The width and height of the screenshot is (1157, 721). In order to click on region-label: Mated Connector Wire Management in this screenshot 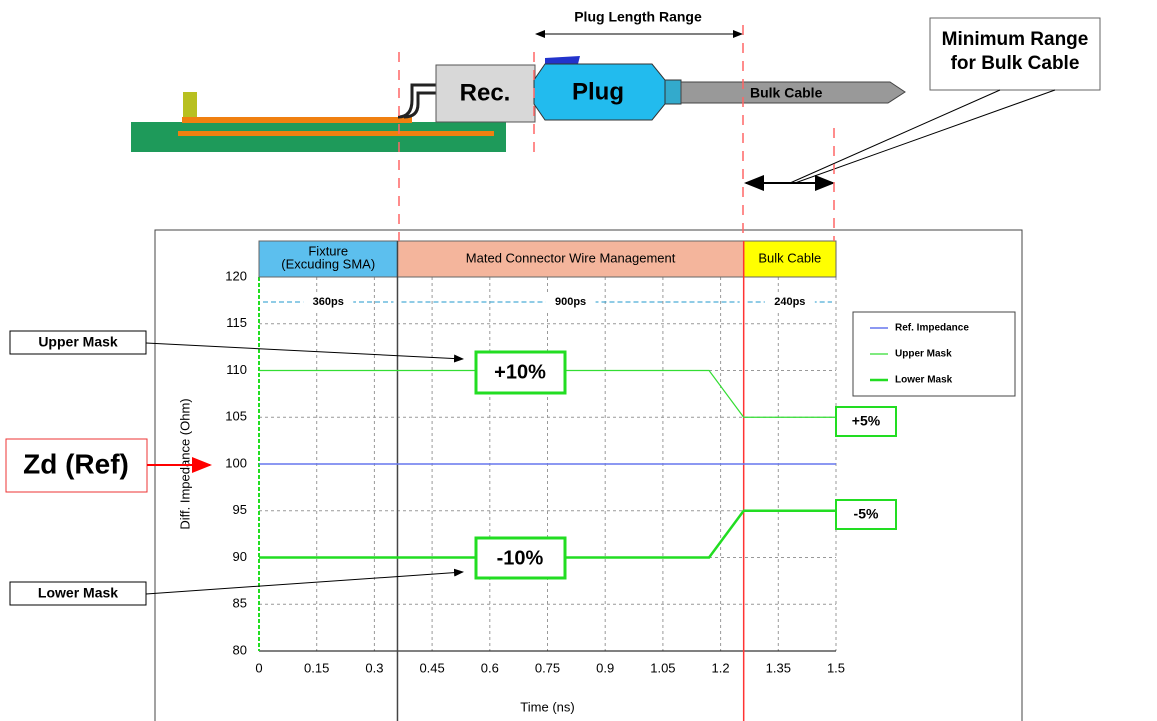, I will do `click(571, 257)`.